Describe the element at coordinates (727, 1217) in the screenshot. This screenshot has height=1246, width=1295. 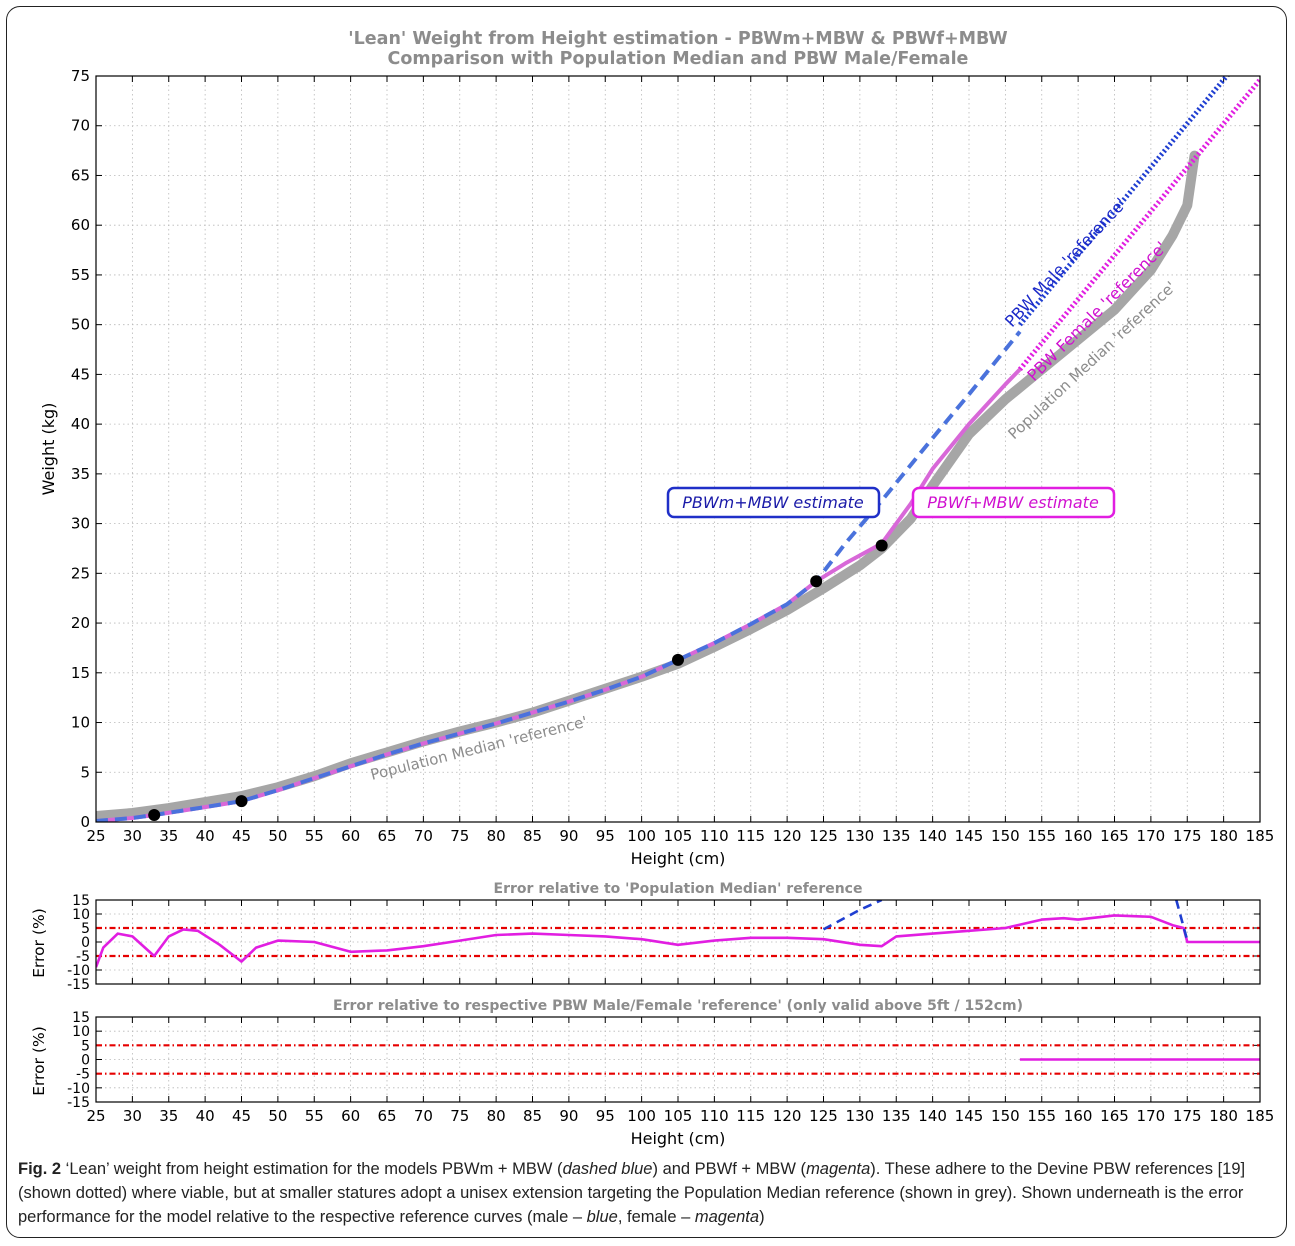
I see `caption-part-7: magenta` at that location.